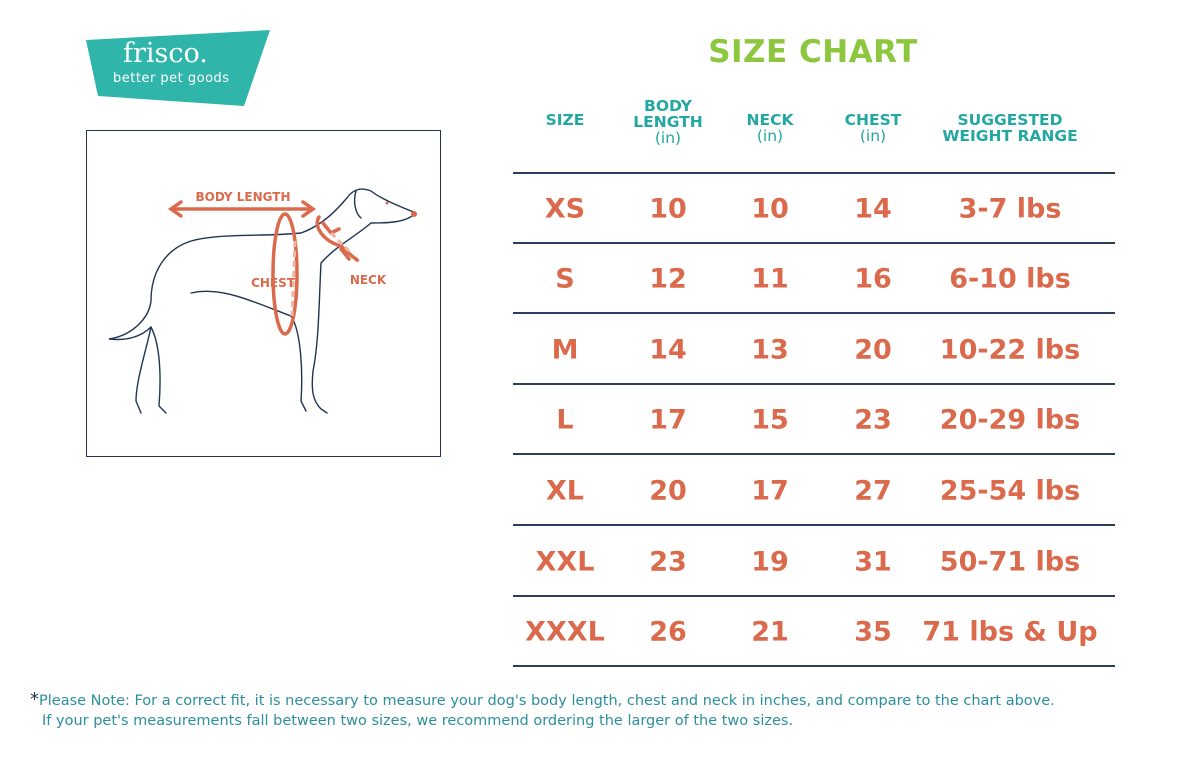 This screenshot has height=760, width=1200. I want to click on note-asterisk: *, so click(34, 699).